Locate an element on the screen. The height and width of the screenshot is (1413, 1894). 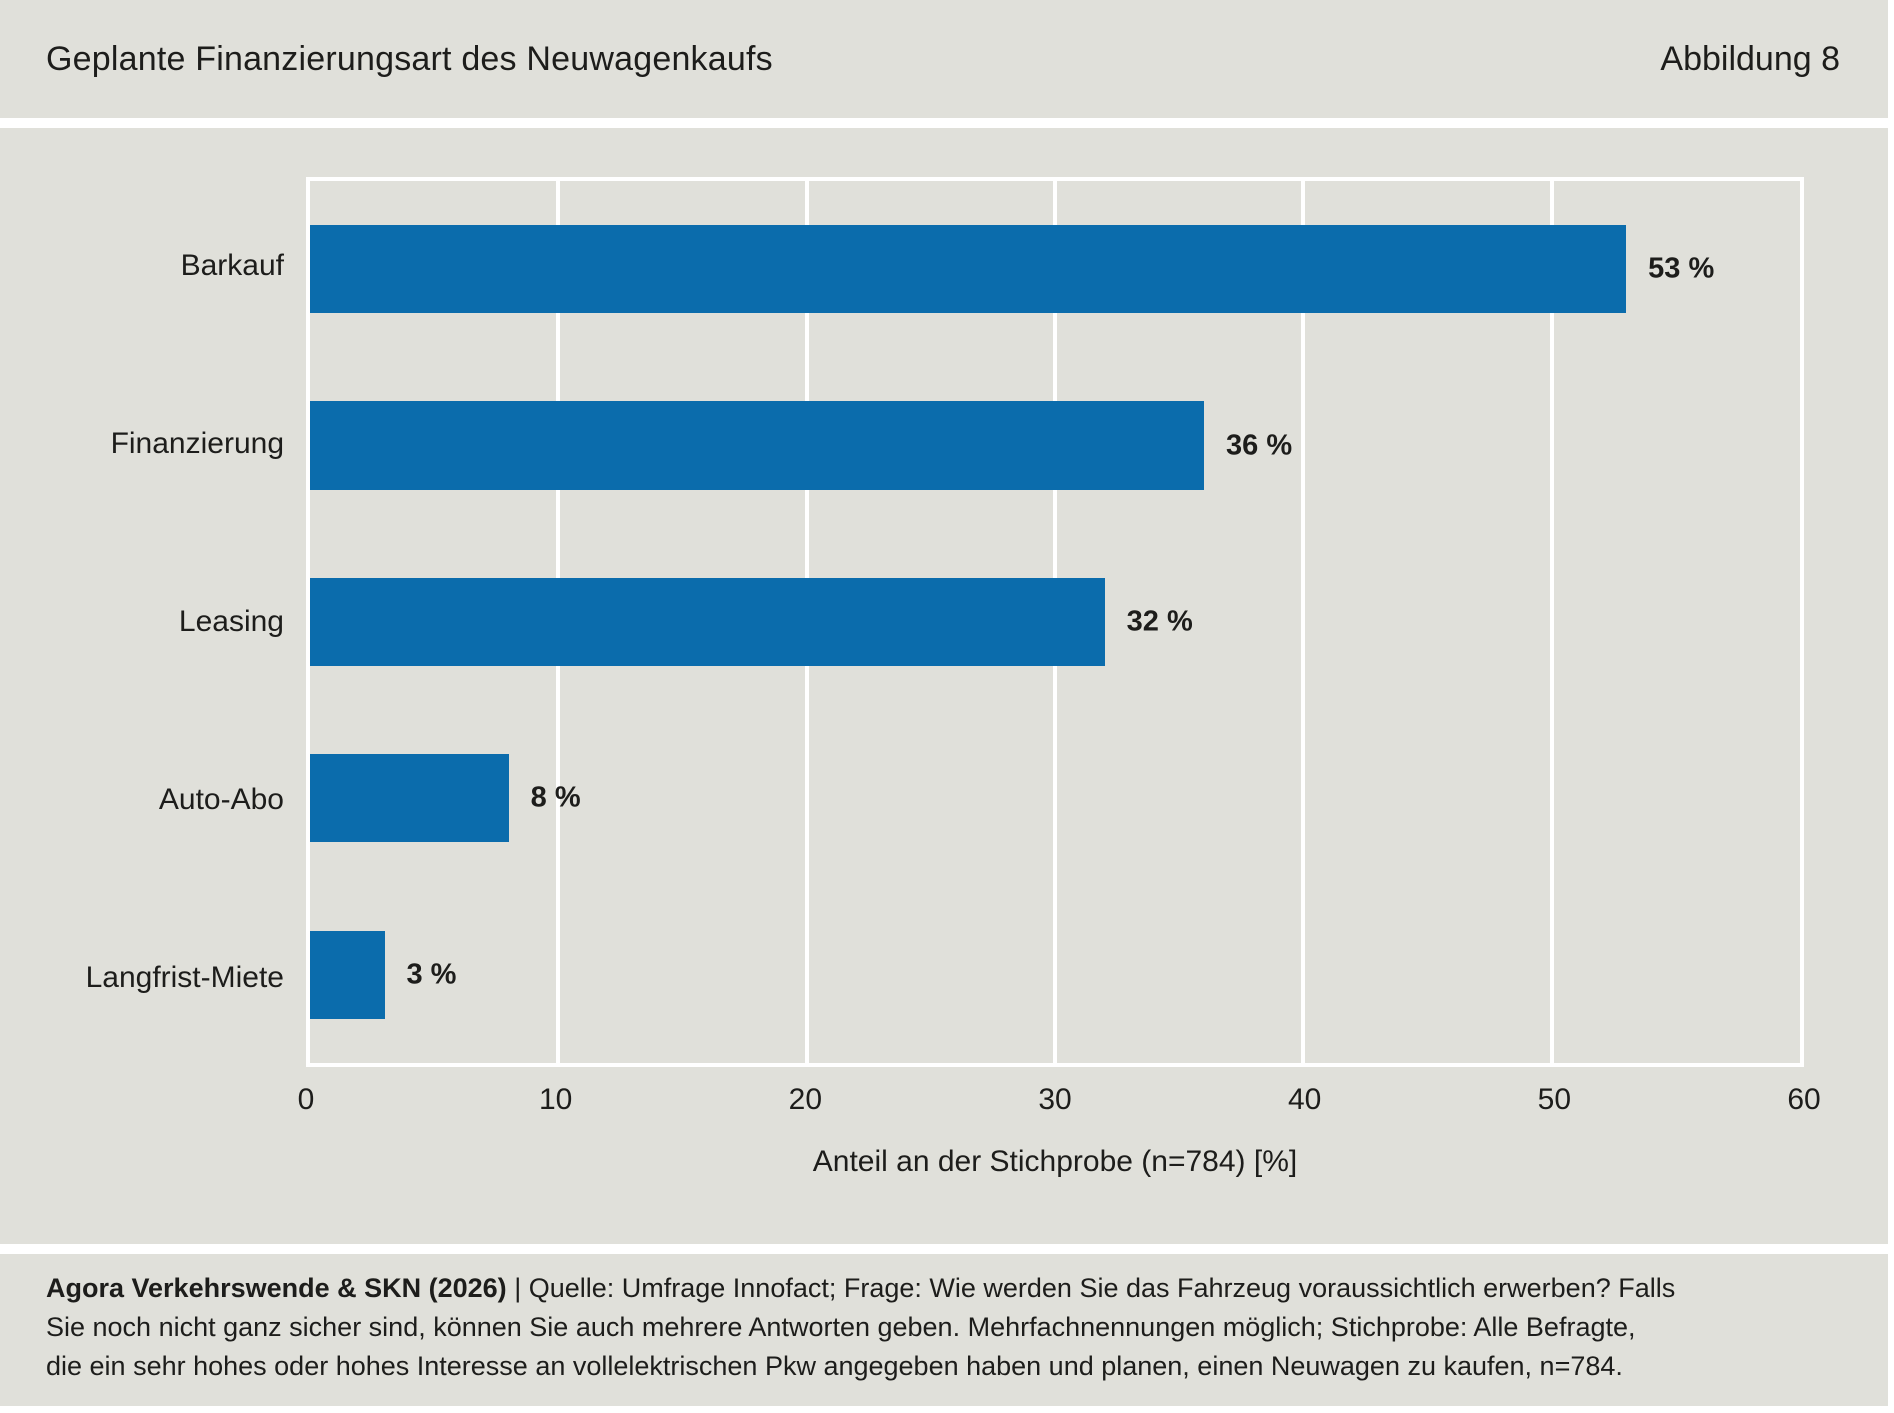
bar-langfrist-miete is located at coordinates (347, 974).